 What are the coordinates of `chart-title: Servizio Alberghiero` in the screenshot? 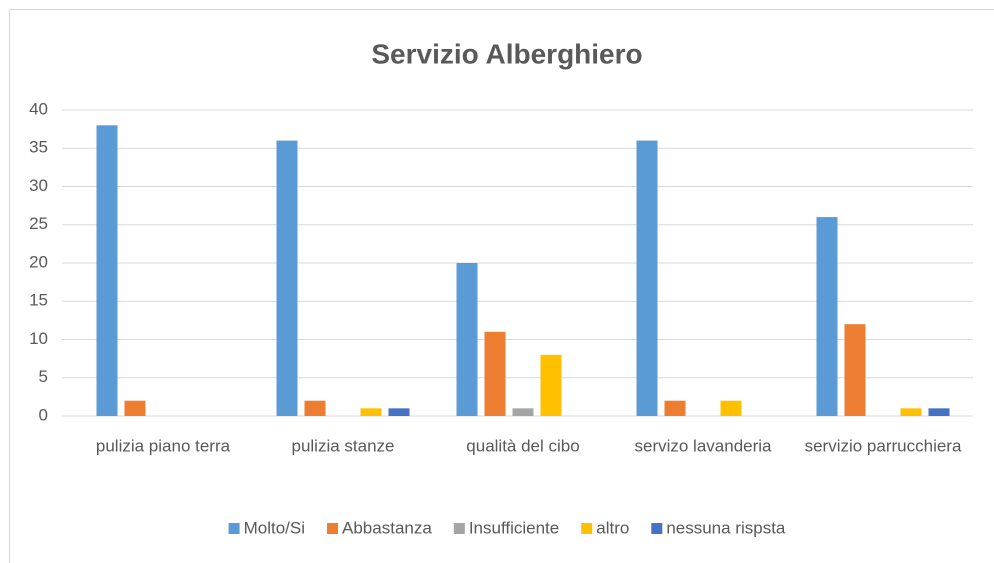 It's located at (506, 53).